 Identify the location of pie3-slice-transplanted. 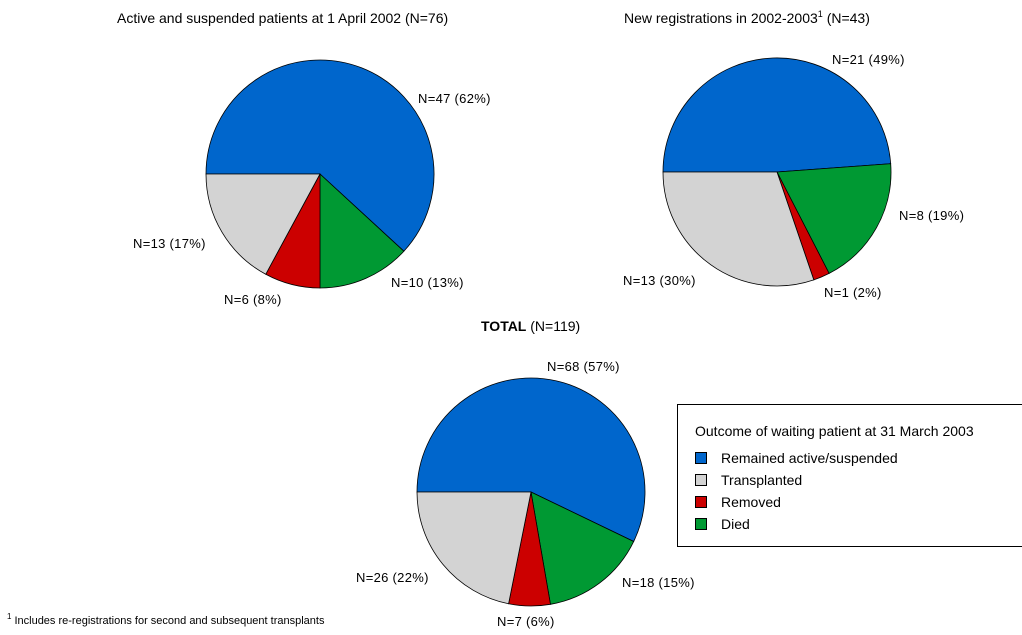
(474, 548).